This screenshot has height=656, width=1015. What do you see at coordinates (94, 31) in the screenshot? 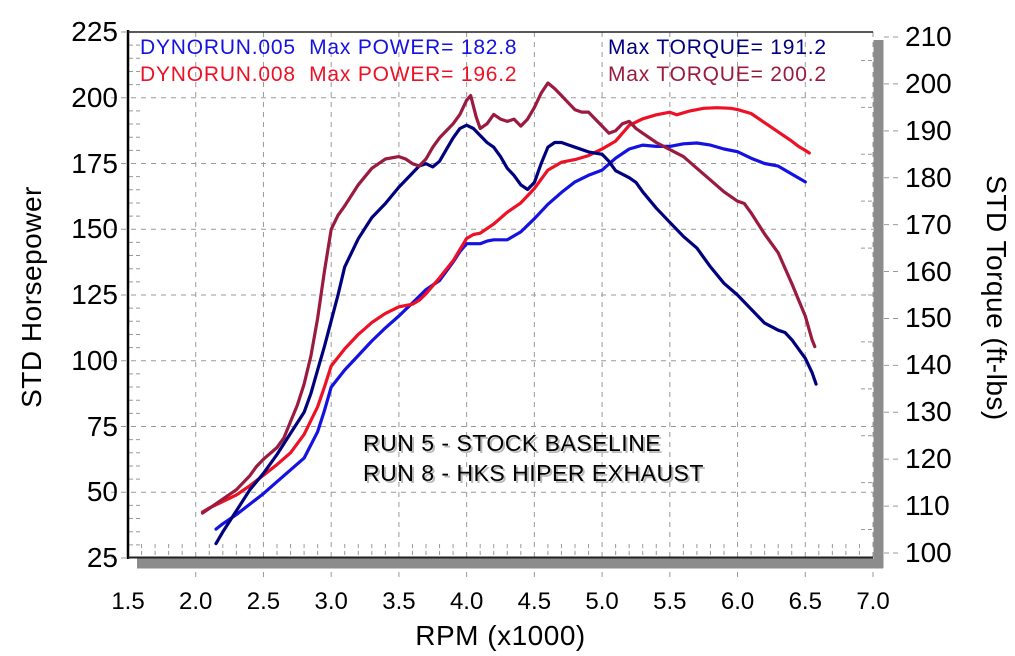
I see `hp-tick-label: 225` at bounding box center [94, 31].